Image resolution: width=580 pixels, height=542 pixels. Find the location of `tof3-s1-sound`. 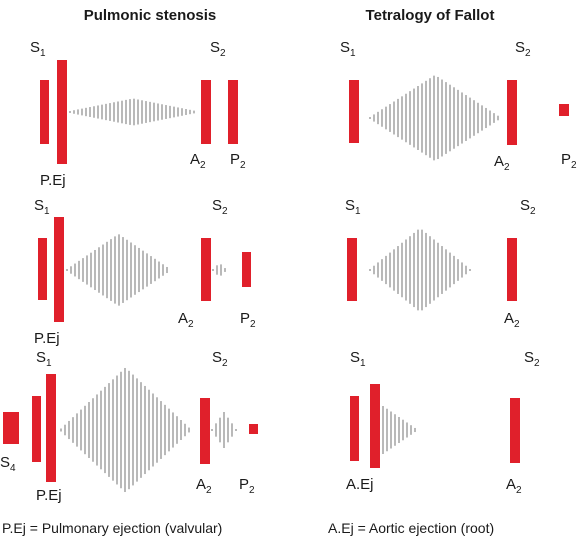

tof3-s1-sound is located at coordinates (354, 428).